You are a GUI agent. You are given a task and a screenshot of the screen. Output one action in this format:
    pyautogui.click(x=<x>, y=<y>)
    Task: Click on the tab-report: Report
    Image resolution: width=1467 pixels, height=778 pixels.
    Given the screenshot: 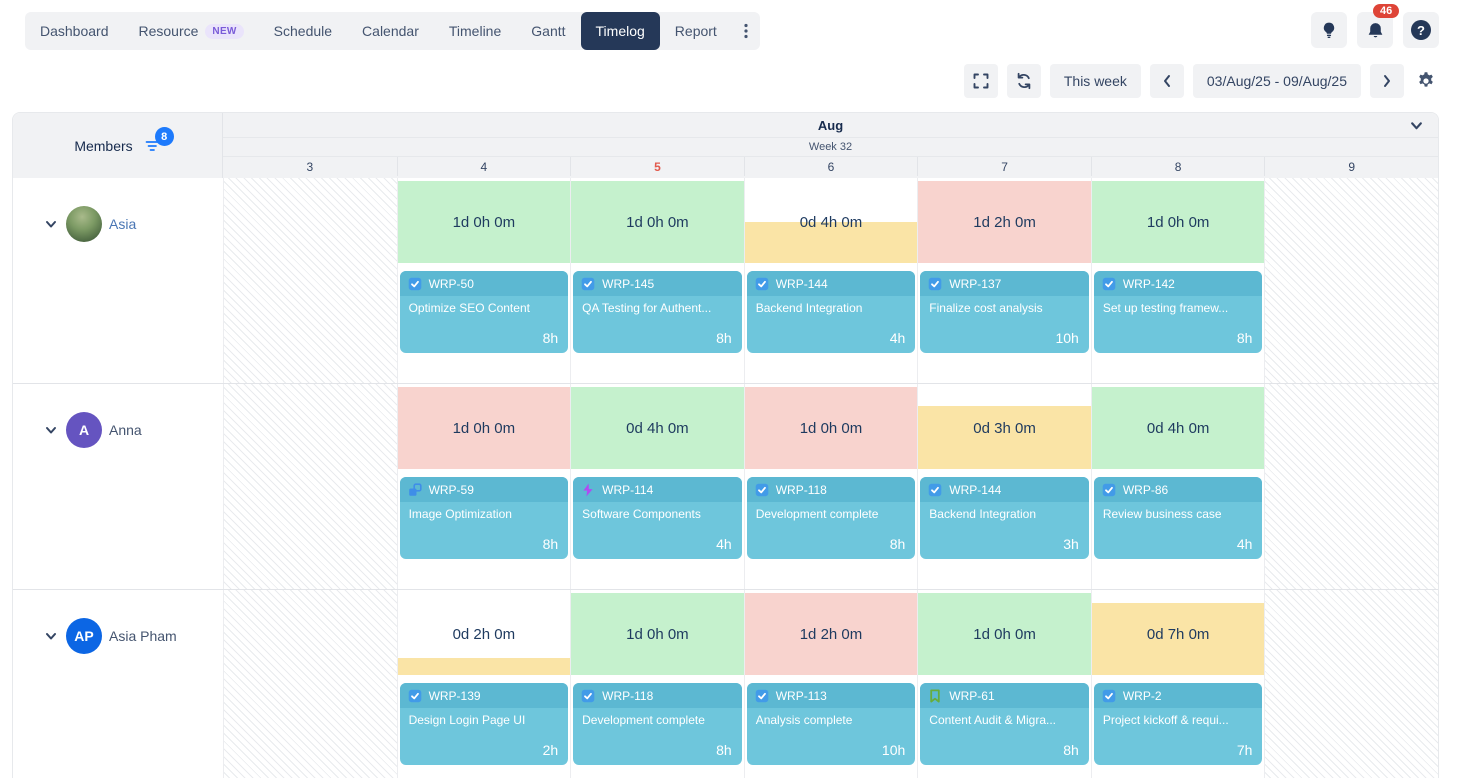 What is the action you would take?
    pyautogui.click(x=696, y=31)
    